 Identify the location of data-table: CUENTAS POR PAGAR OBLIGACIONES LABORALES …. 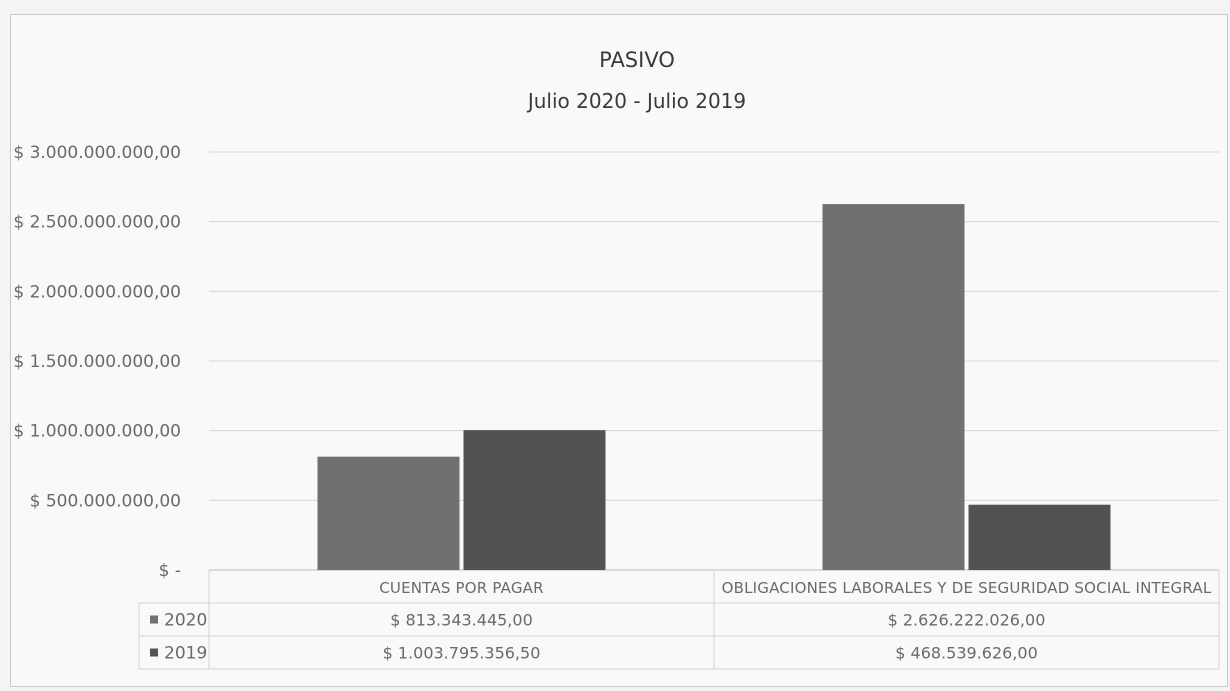
(679, 620).